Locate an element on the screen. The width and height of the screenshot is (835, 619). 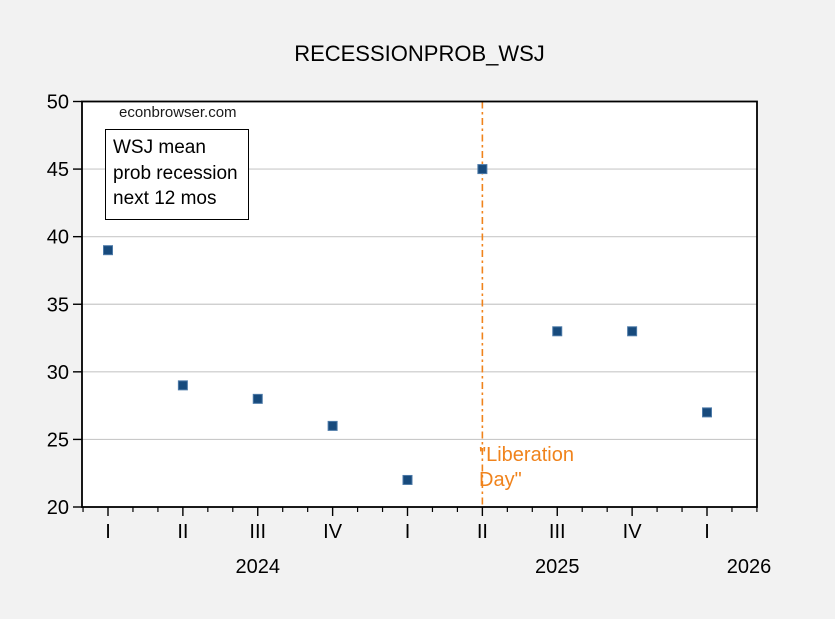
watermark-text: econbrowser.com is located at coordinates (178, 112).